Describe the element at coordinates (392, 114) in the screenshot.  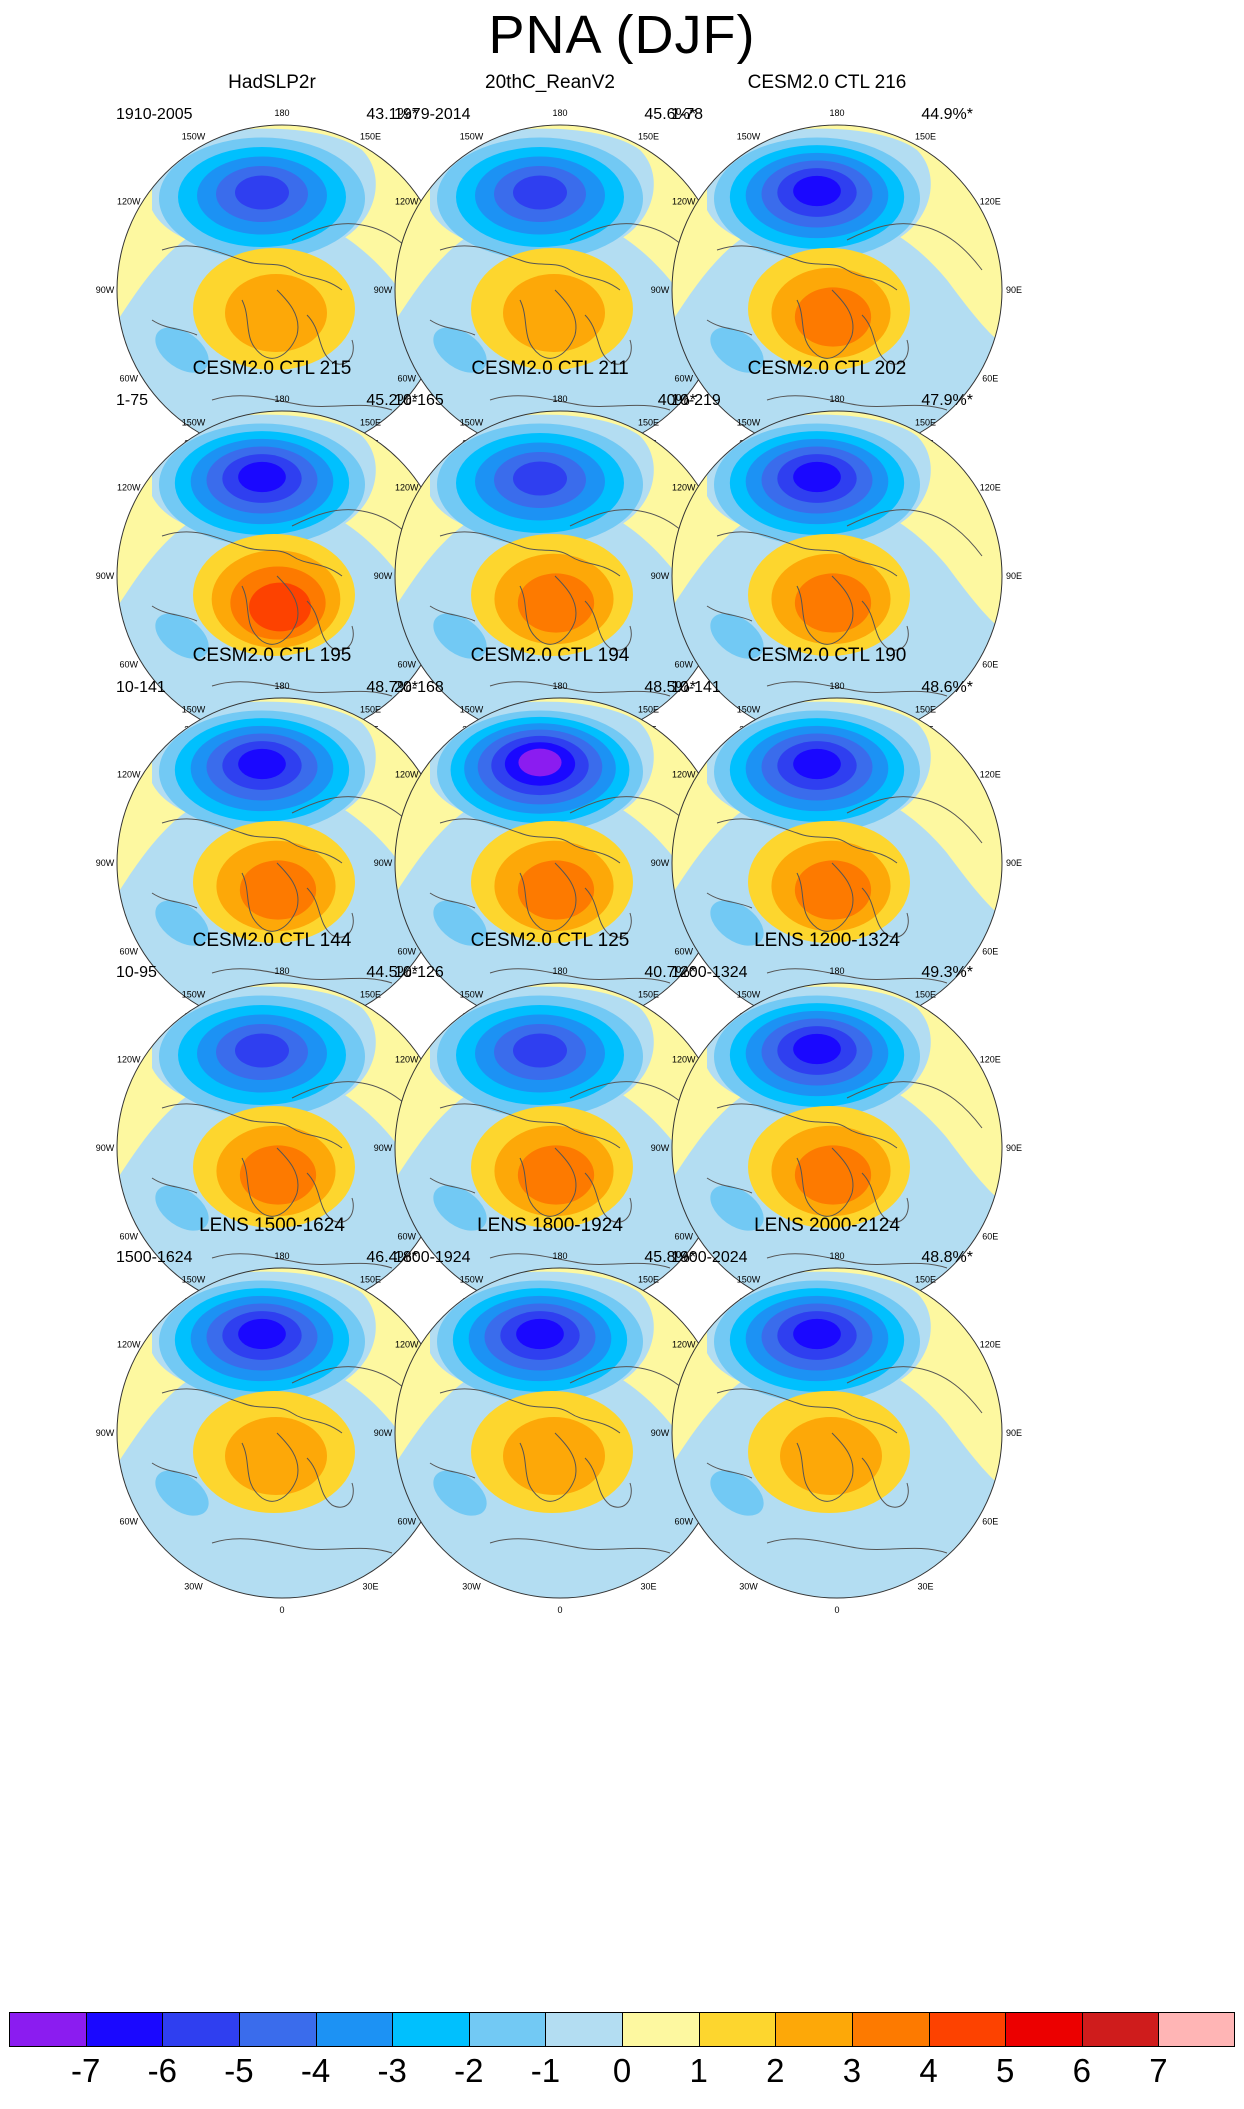
I see `panel-variance: 43.1%*` at that location.